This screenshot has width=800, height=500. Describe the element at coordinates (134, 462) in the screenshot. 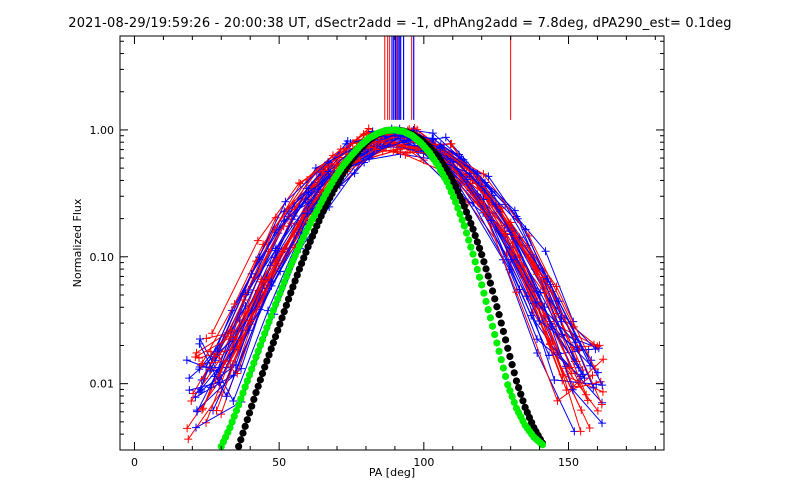

I see `x-tick-label: 0` at that location.